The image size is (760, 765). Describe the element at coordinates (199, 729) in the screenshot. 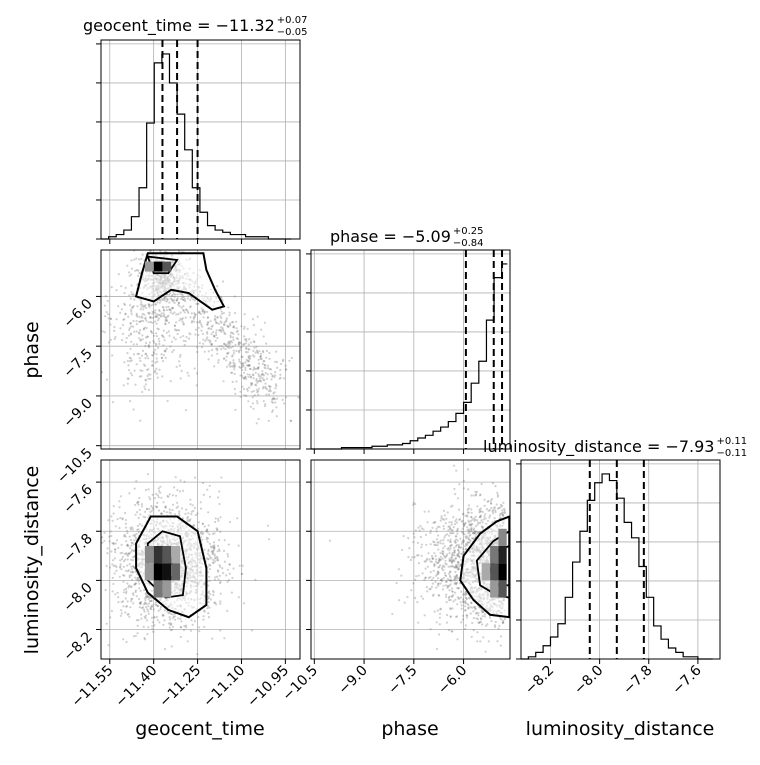

I see `x-axis-label-geocent-time: geocent_time` at that location.